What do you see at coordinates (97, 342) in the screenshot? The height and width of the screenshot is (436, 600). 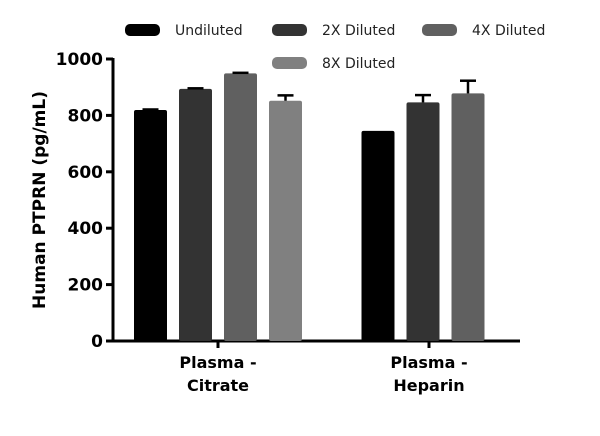 I see `y-tick-label: 0` at bounding box center [97, 342].